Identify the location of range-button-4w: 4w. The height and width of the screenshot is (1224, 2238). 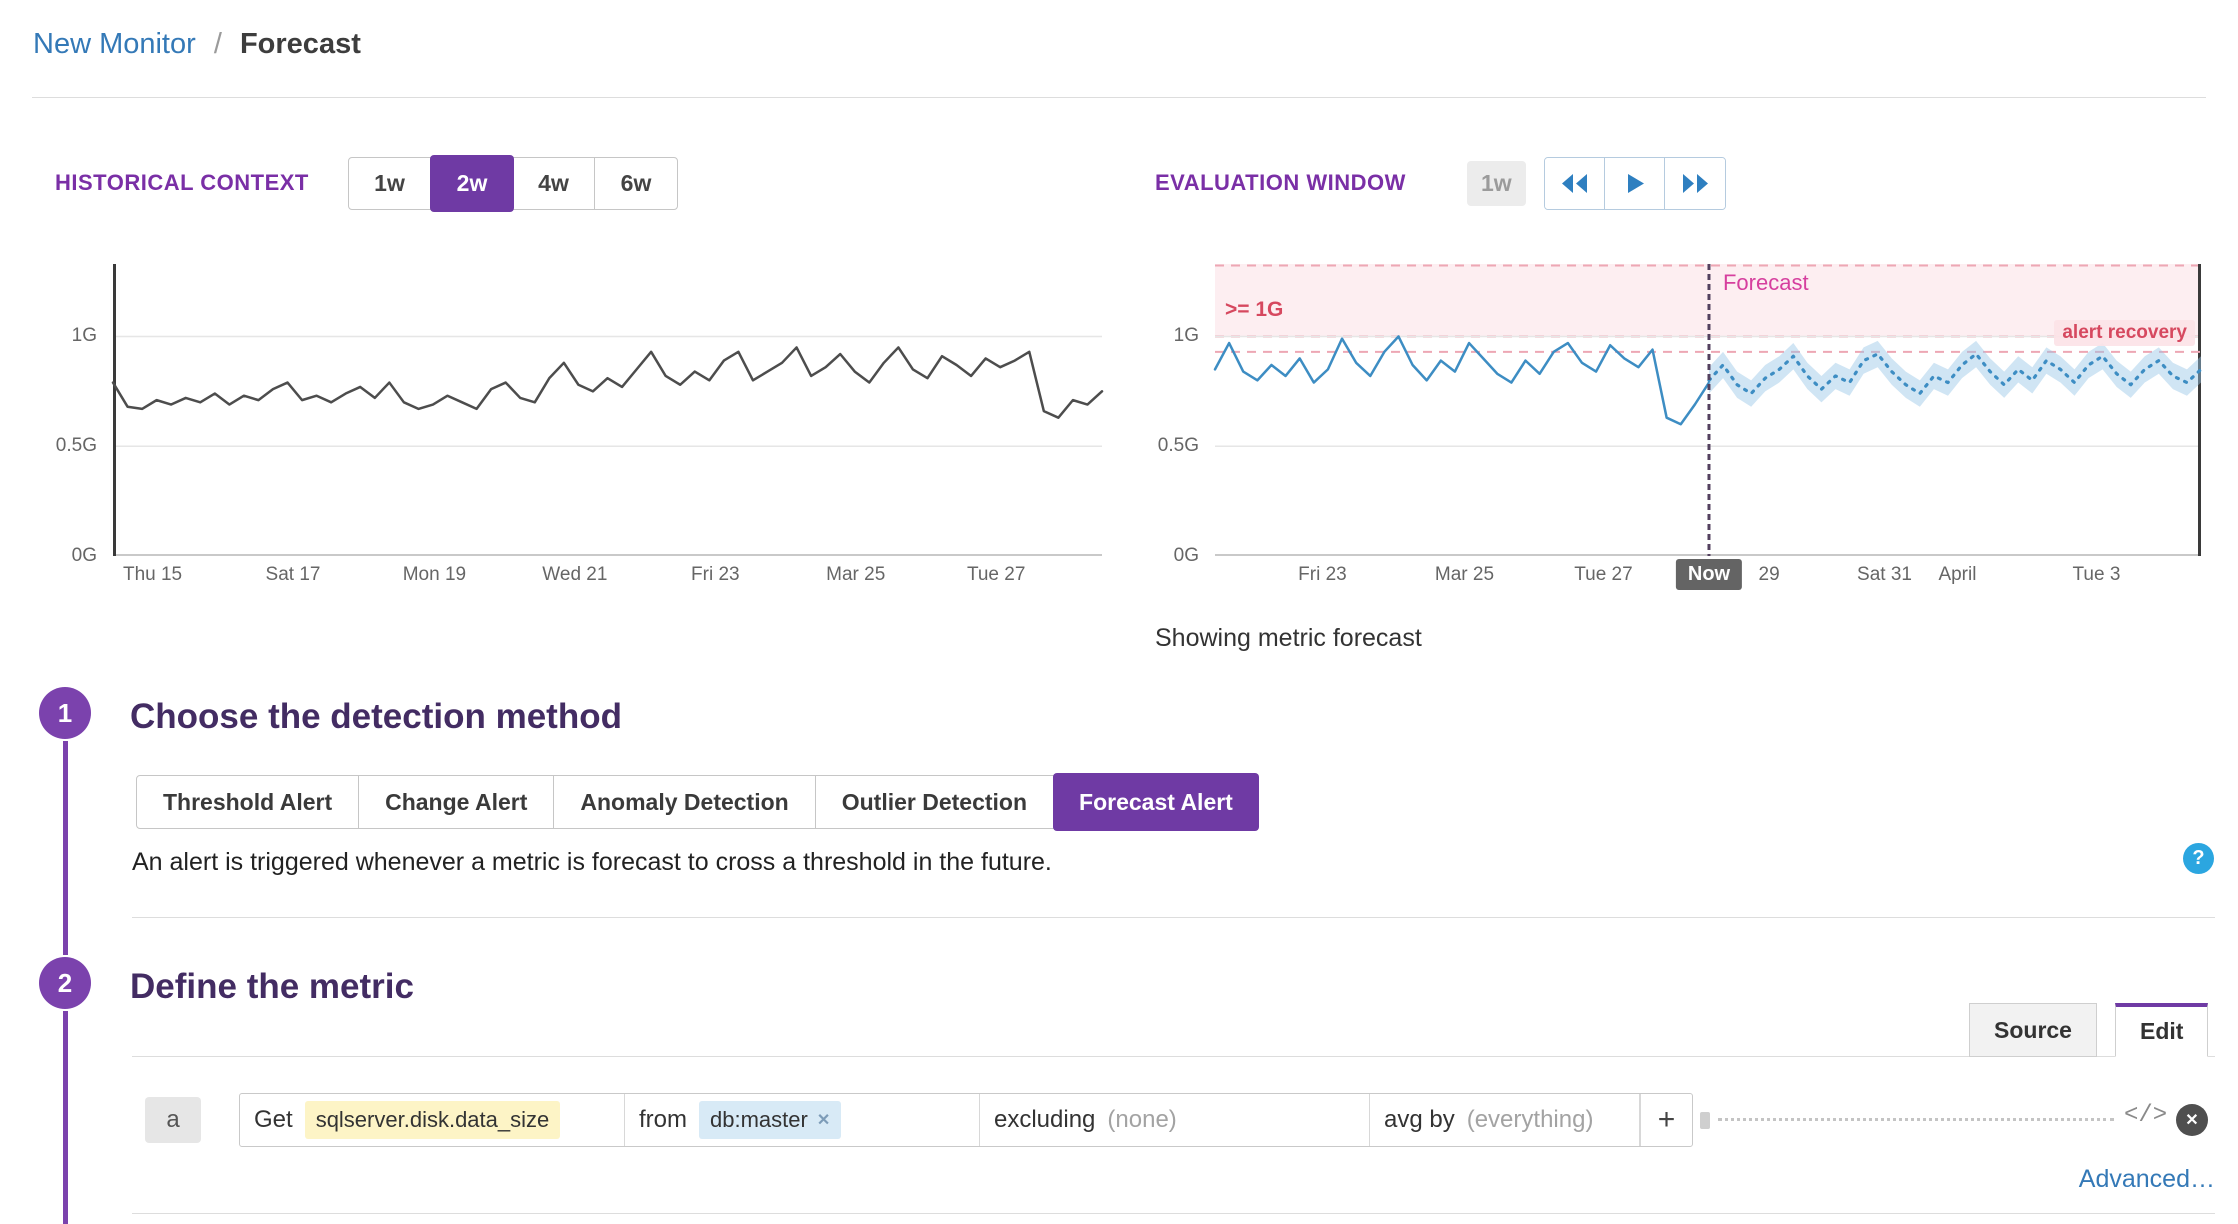
(554, 183).